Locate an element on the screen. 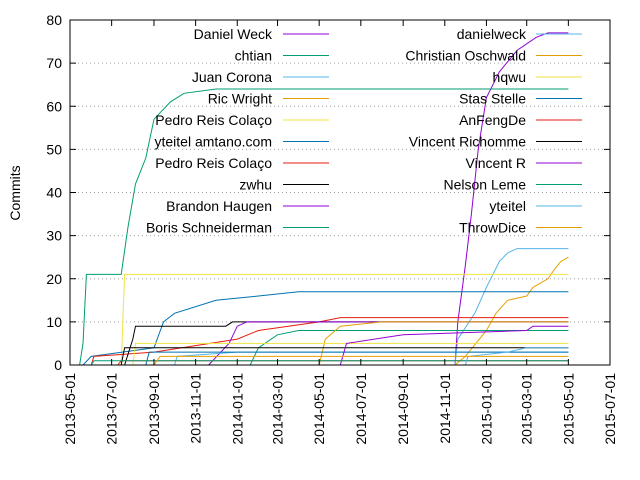 The width and height of the screenshot is (640, 480). x-tick-label: 2015-07-01 is located at coordinates (610, 409).